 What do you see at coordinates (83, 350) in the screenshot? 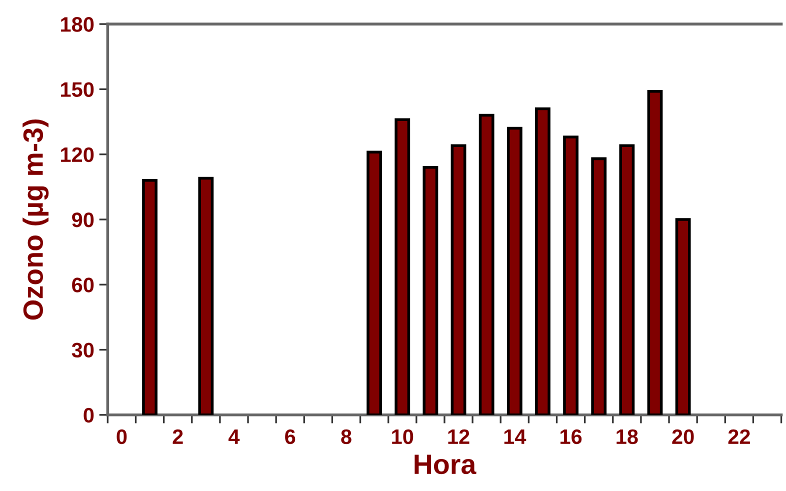
I see `y-tick-label: 30` at bounding box center [83, 350].